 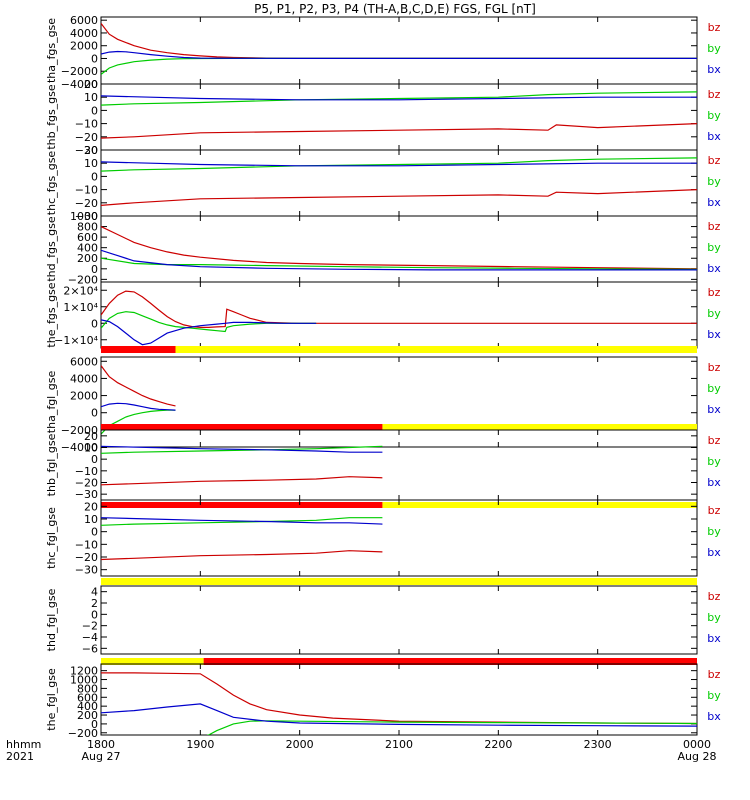 I want to click on y-tick-label: 2×10⁴, so click(x=80, y=290).